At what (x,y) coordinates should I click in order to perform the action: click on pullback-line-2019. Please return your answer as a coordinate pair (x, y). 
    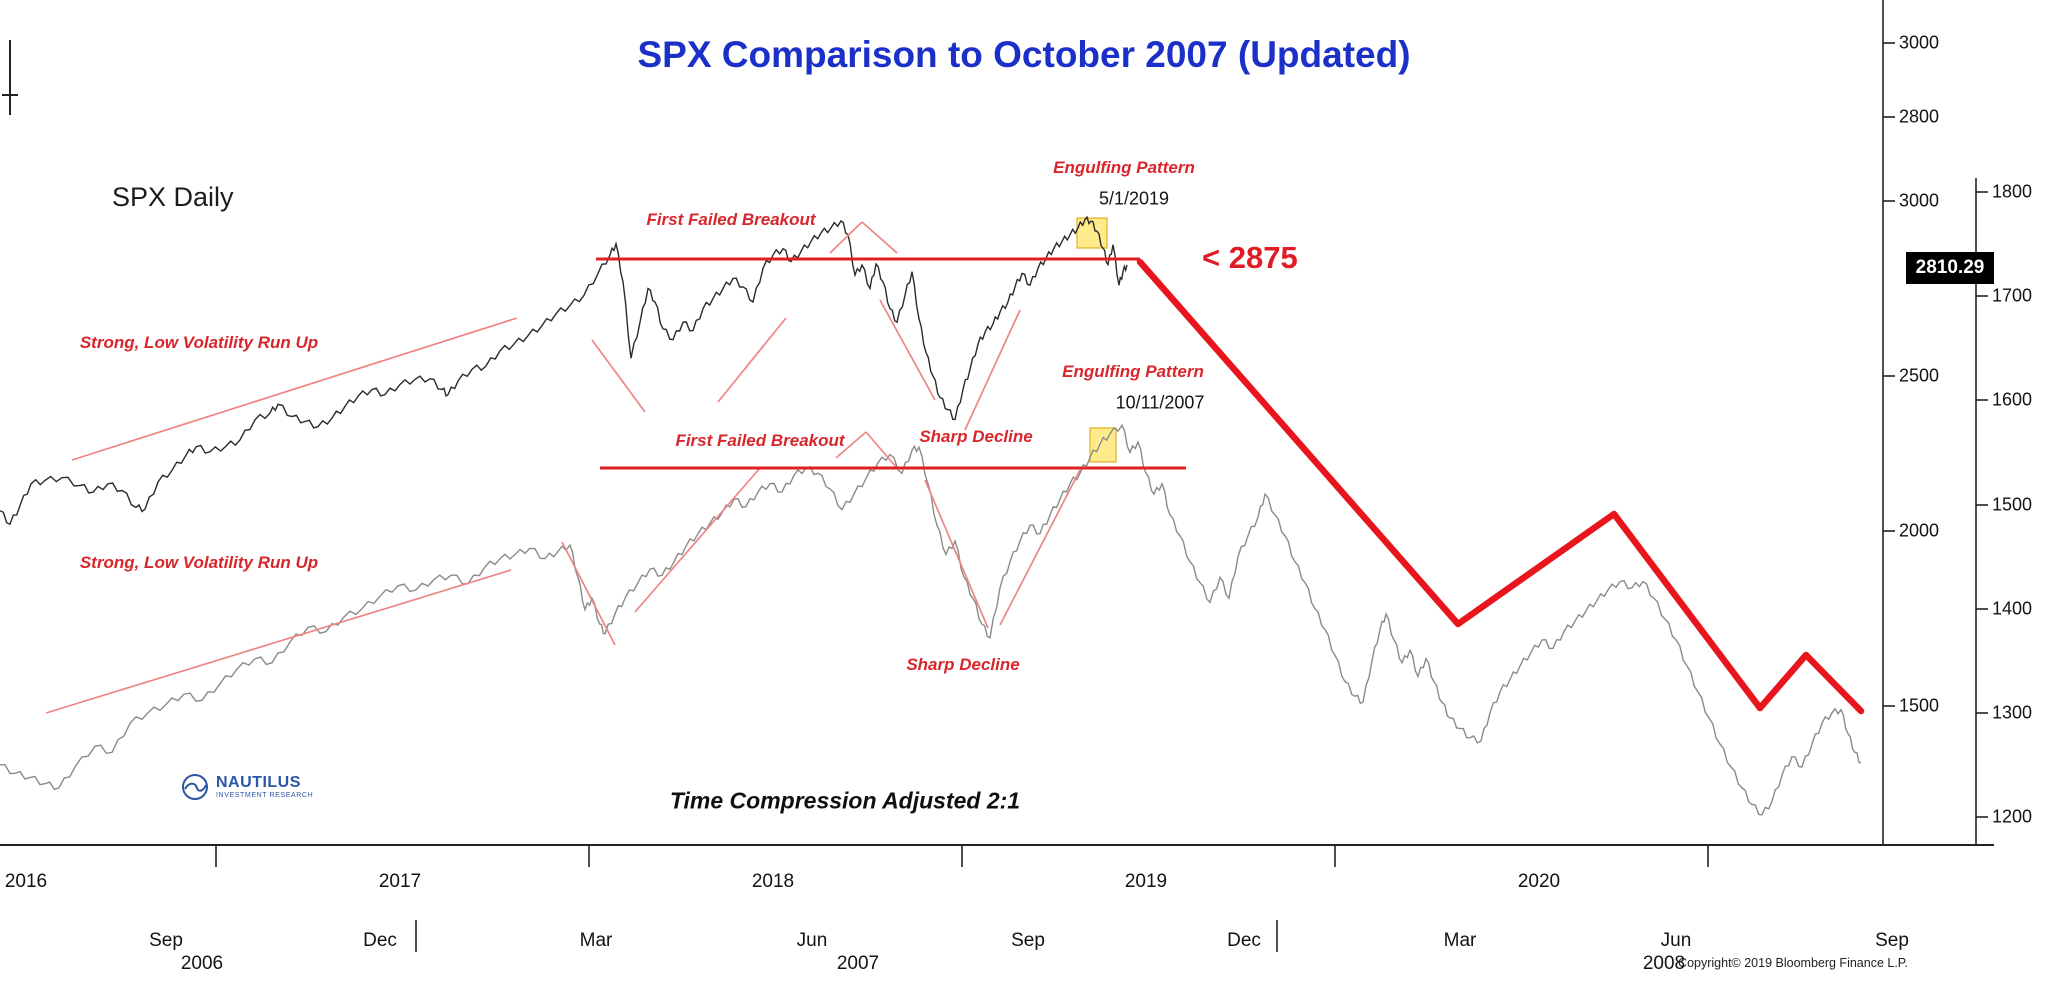
    Looking at the image, I should click on (618, 376).